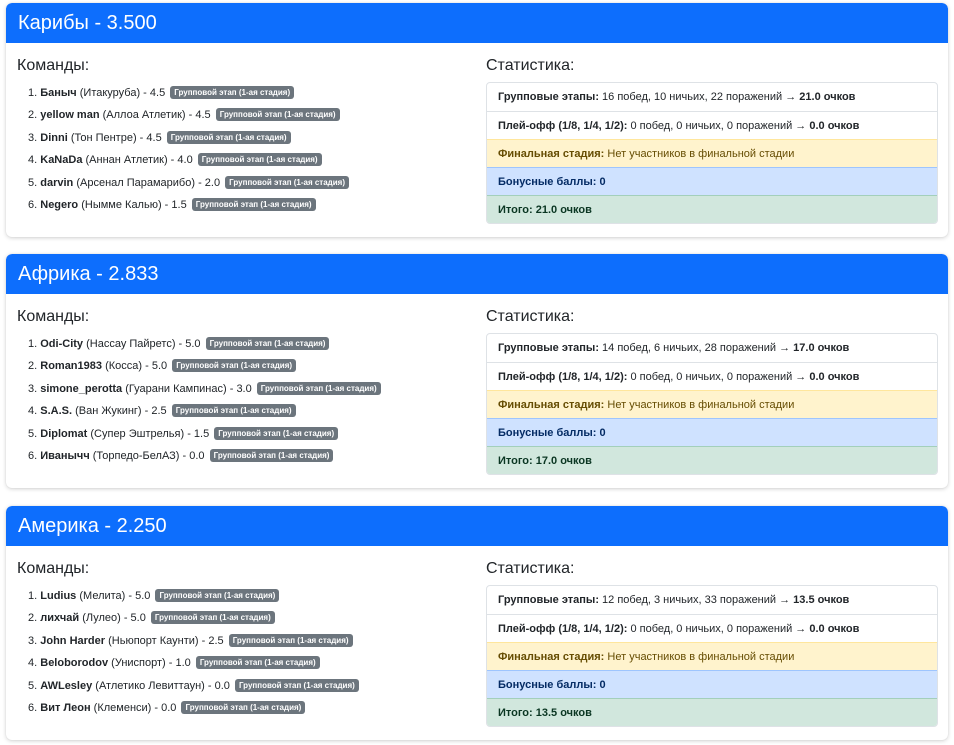 This screenshot has width=954, height=745. I want to click on team-club: (Клеменси) - 0.0, so click(135, 707).